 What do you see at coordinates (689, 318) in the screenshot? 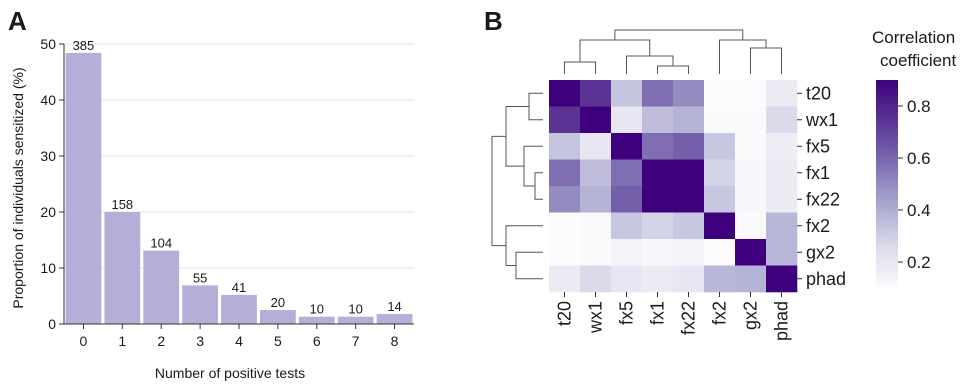
I see `column-label: fx22` at bounding box center [689, 318].